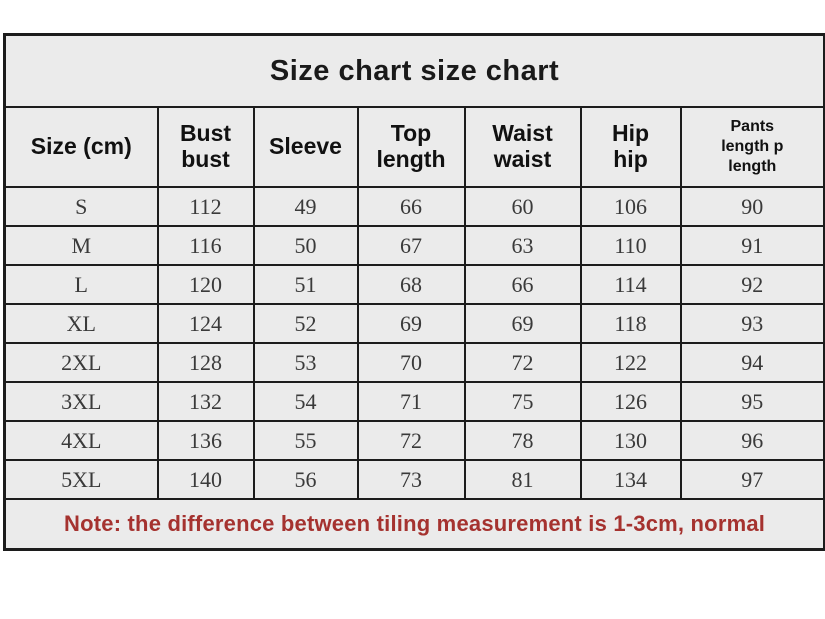  What do you see at coordinates (522, 401) in the screenshot?
I see `value-cell: 75` at bounding box center [522, 401].